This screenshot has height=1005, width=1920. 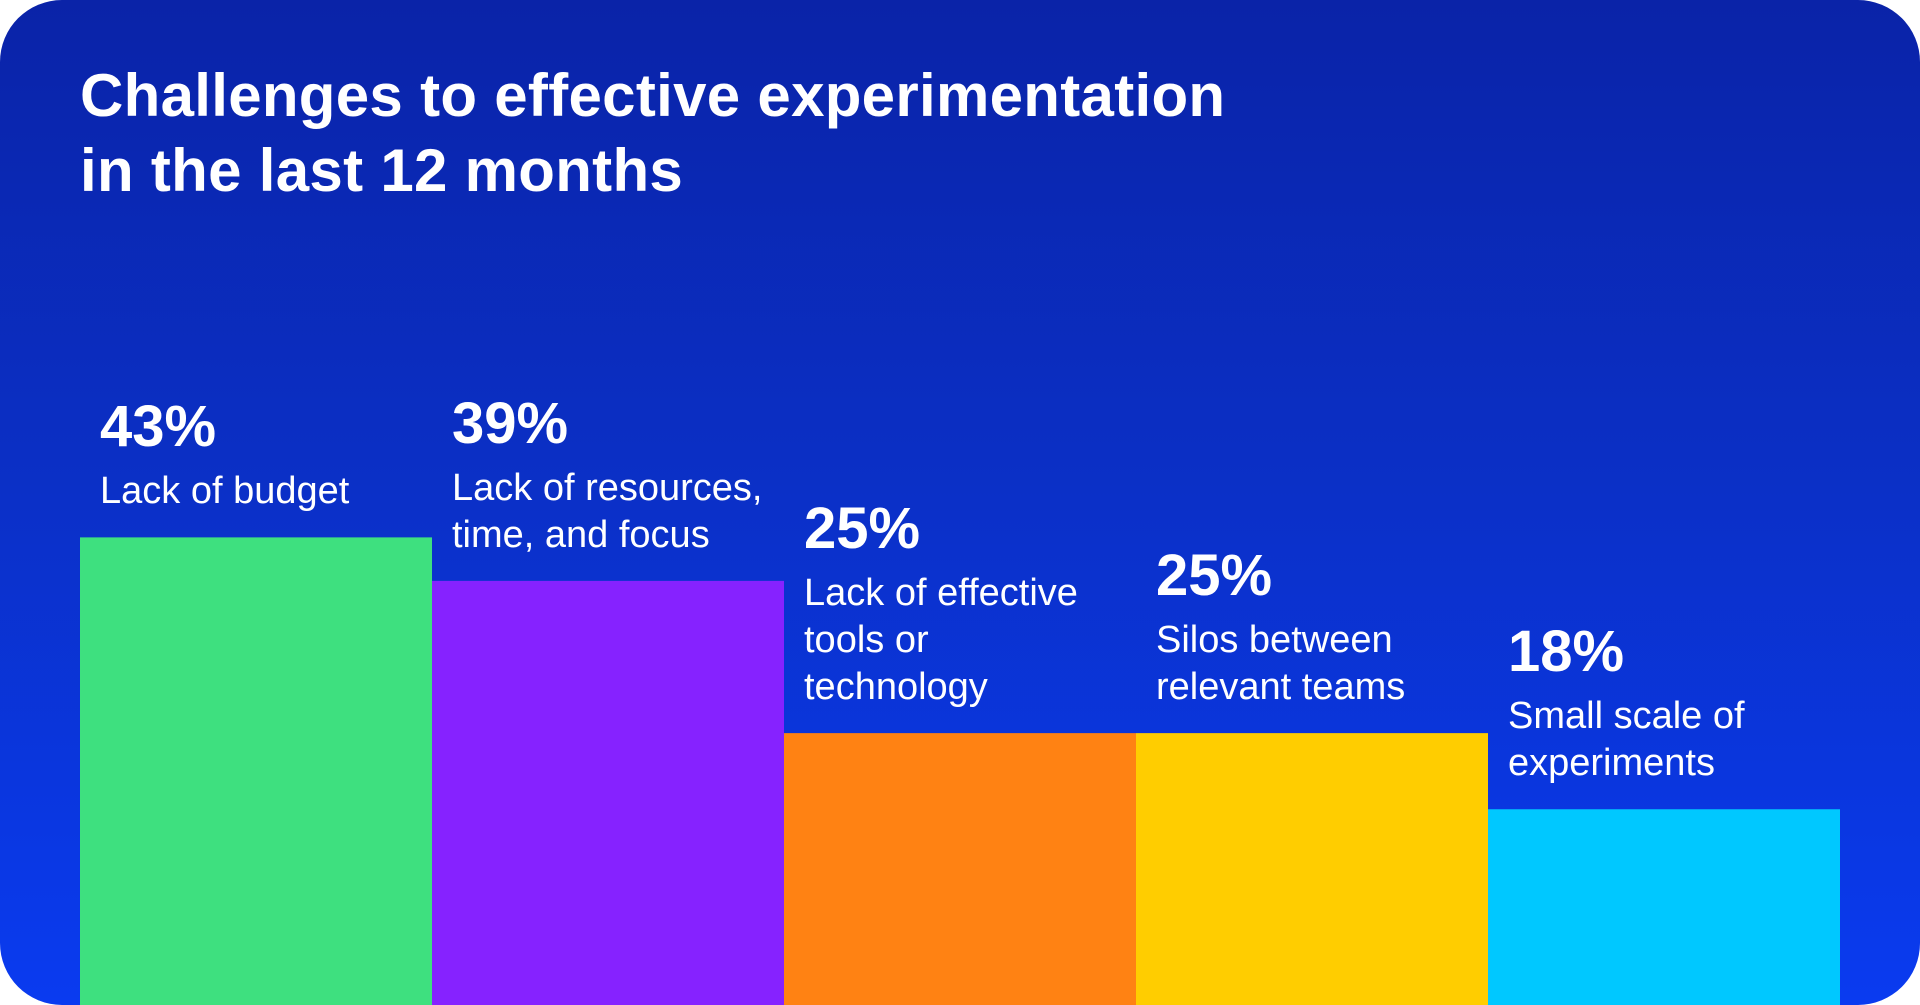 I want to click on bar-label-group-1: 43% Lack of budget, so click(x=275, y=453).